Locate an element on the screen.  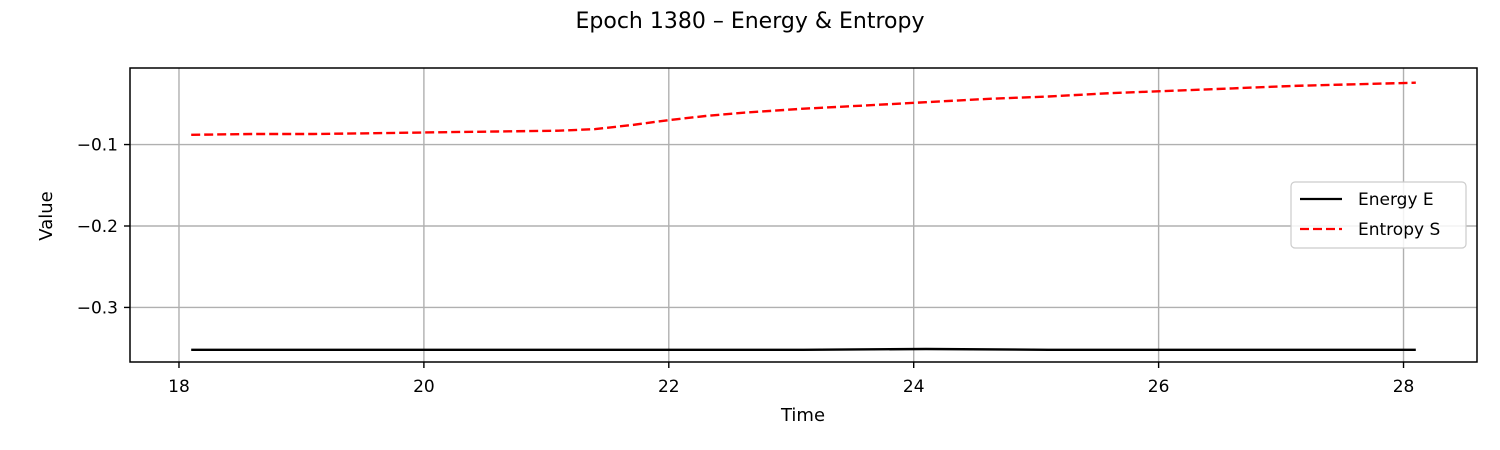
x-tick-label: 18 is located at coordinates (179, 387).